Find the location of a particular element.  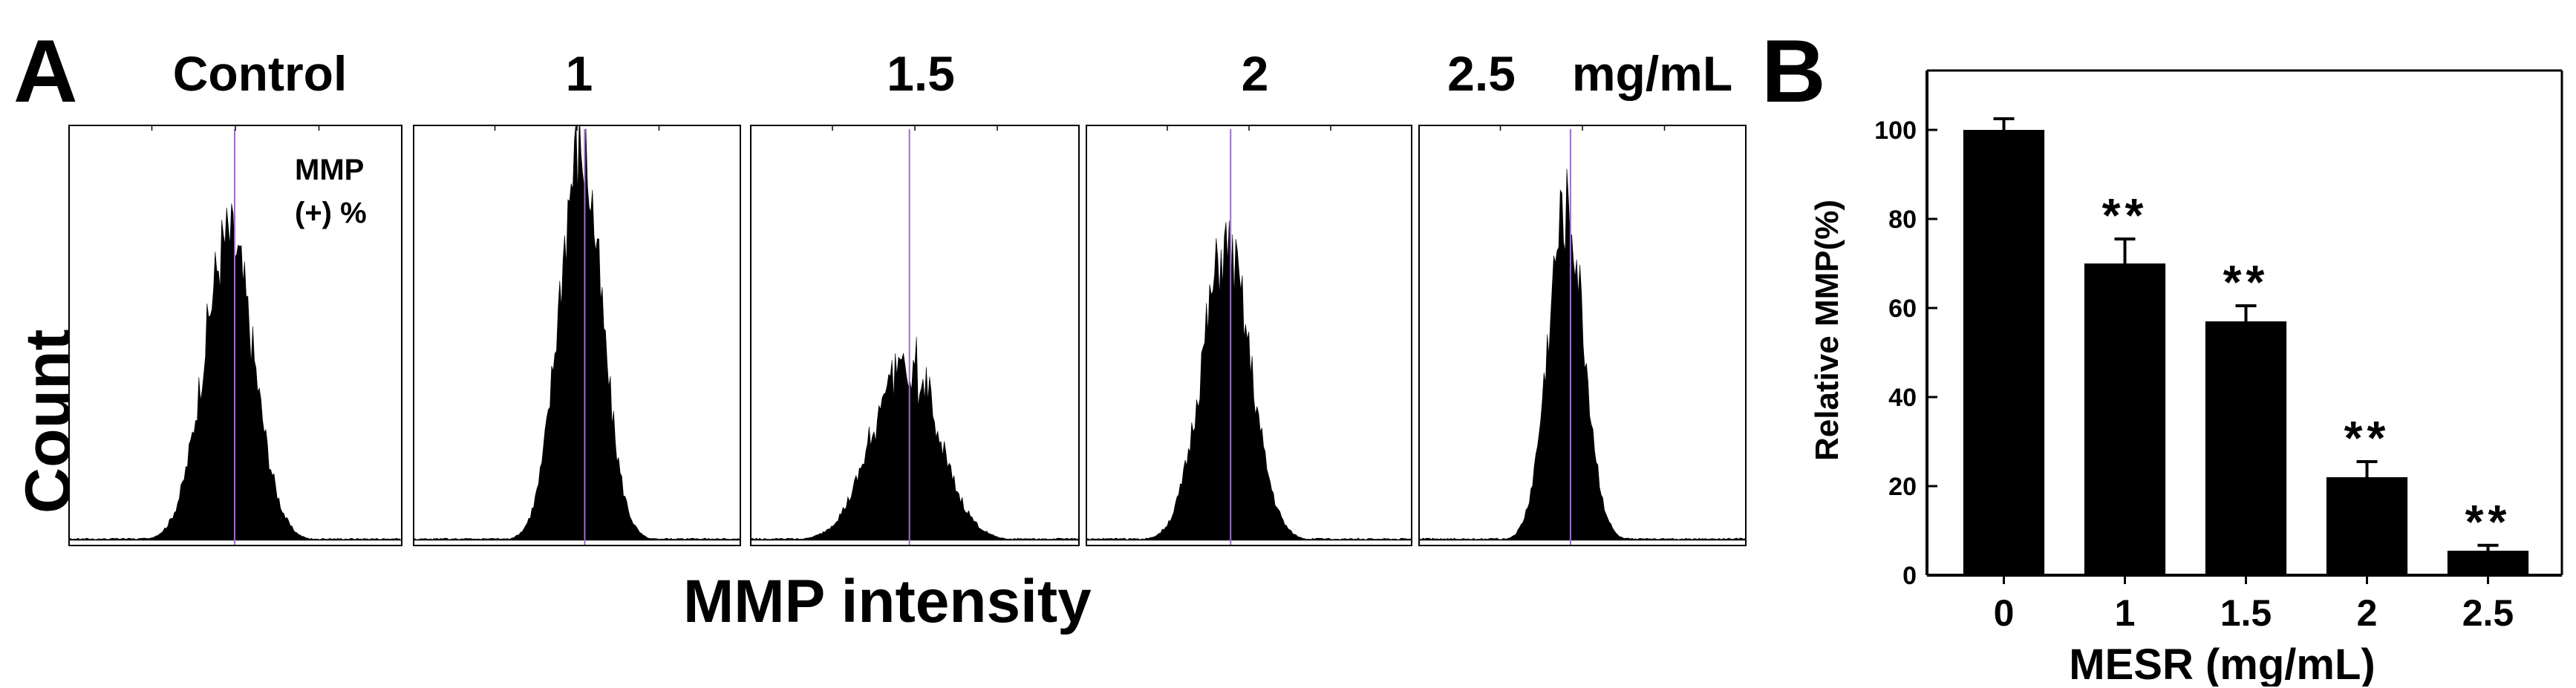

hist-title-1: 1 is located at coordinates (579, 73).